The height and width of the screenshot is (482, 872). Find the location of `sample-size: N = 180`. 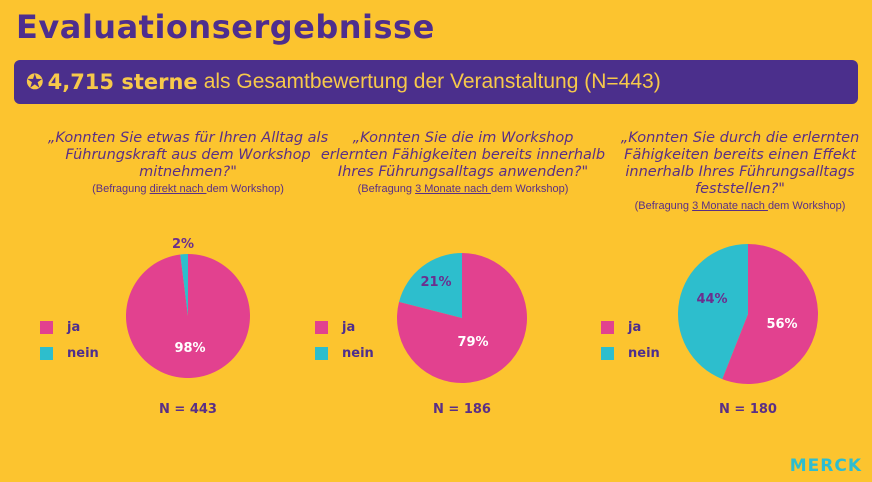

sample-size: N = 180 is located at coordinates (748, 409).